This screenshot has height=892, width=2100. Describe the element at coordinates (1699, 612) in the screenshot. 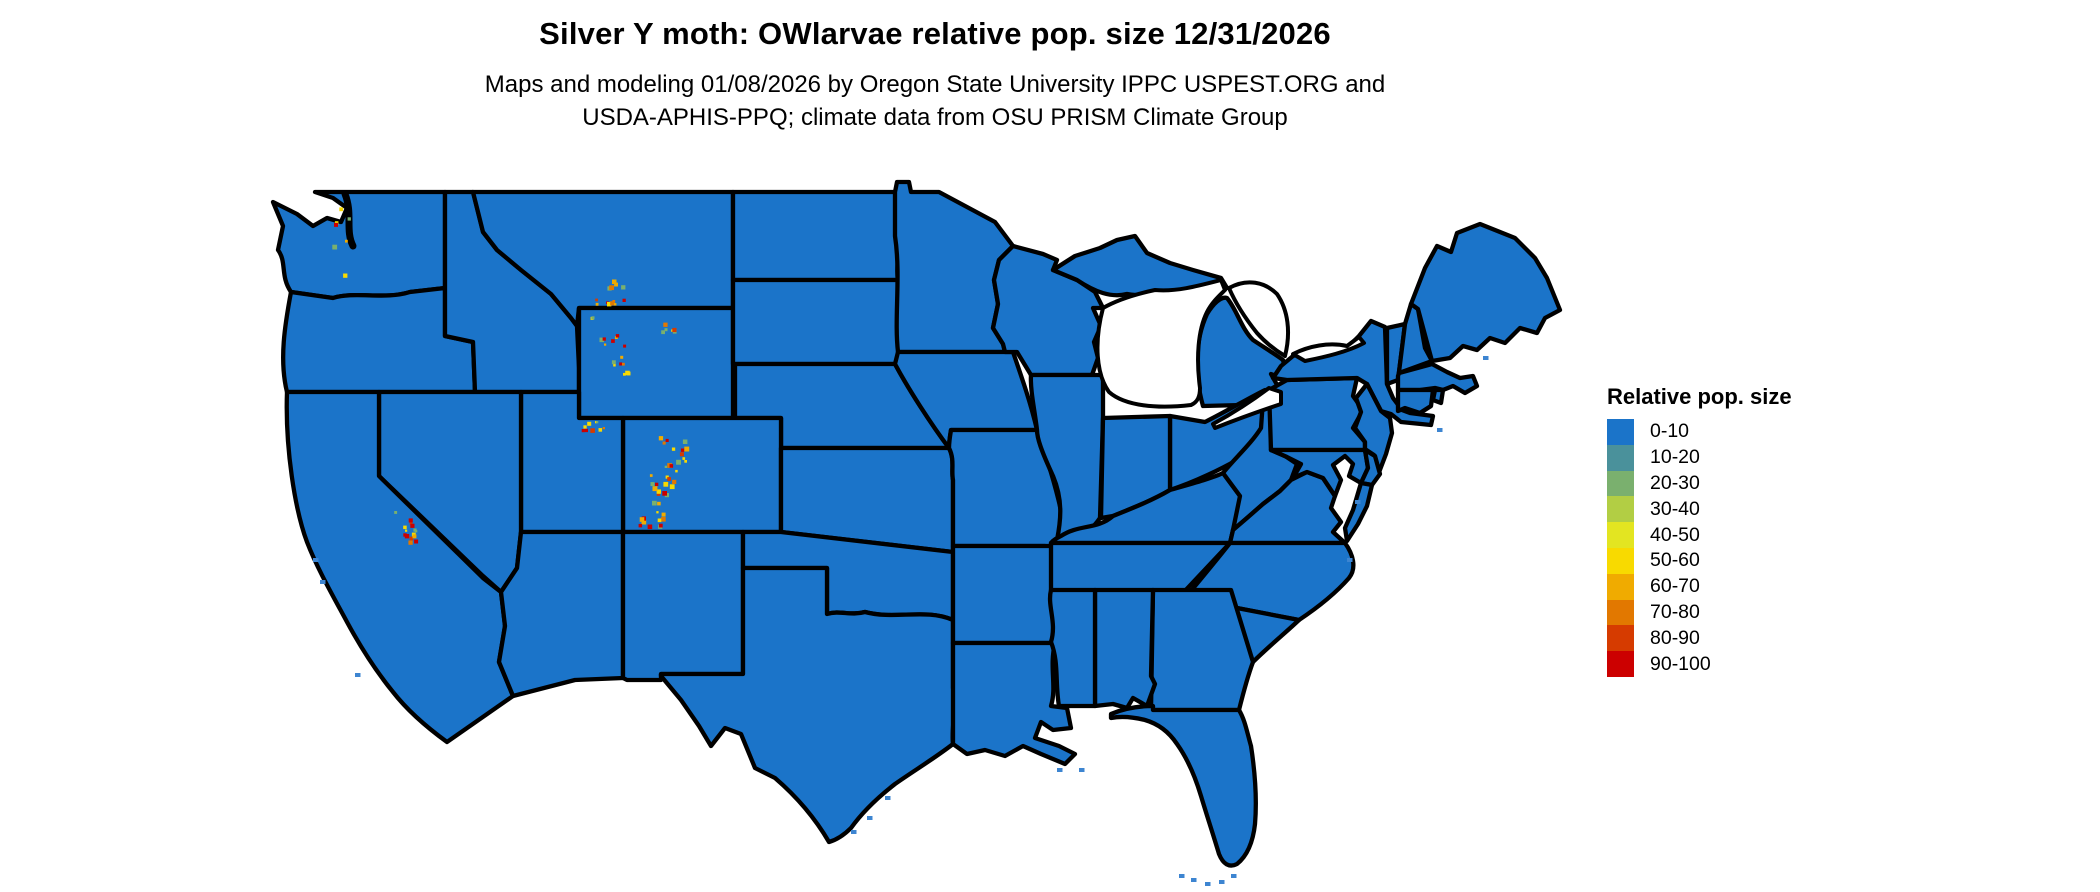

I see `legend-entry: 70-80` at that location.